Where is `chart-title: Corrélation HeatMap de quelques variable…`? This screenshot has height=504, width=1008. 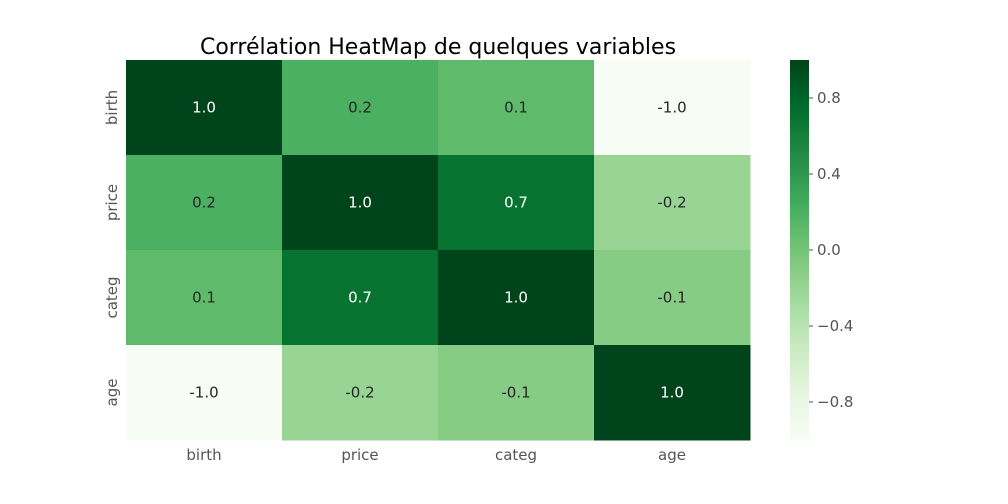
chart-title: Corrélation HeatMap de quelques variable… is located at coordinates (438, 47).